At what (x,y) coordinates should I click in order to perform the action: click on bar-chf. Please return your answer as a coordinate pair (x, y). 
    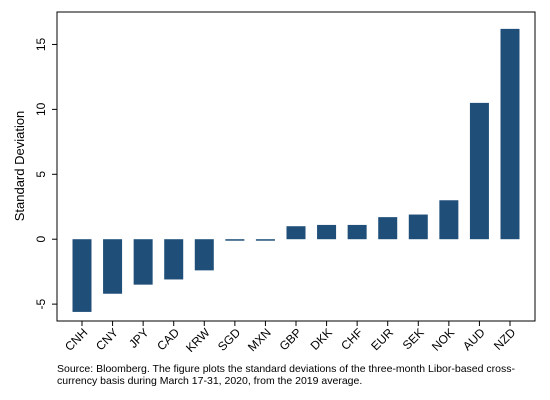
    Looking at the image, I should click on (357, 232).